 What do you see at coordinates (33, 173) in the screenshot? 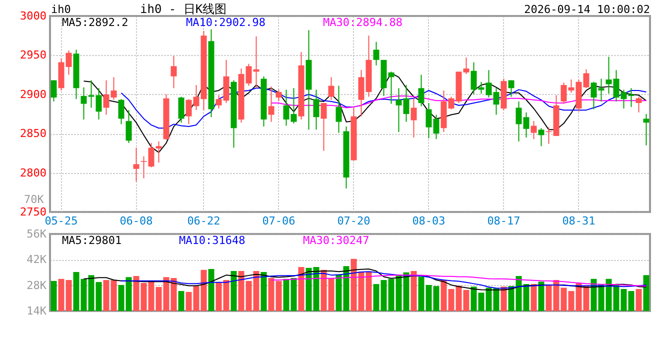
I see `y-tick-label: 2800` at bounding box center [33, 173].